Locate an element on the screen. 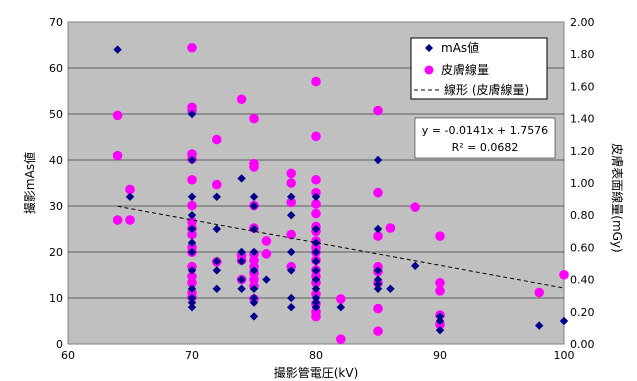 This screenshot has height=381, width=637. equation-box-bg is located at coordinates (485, 138).